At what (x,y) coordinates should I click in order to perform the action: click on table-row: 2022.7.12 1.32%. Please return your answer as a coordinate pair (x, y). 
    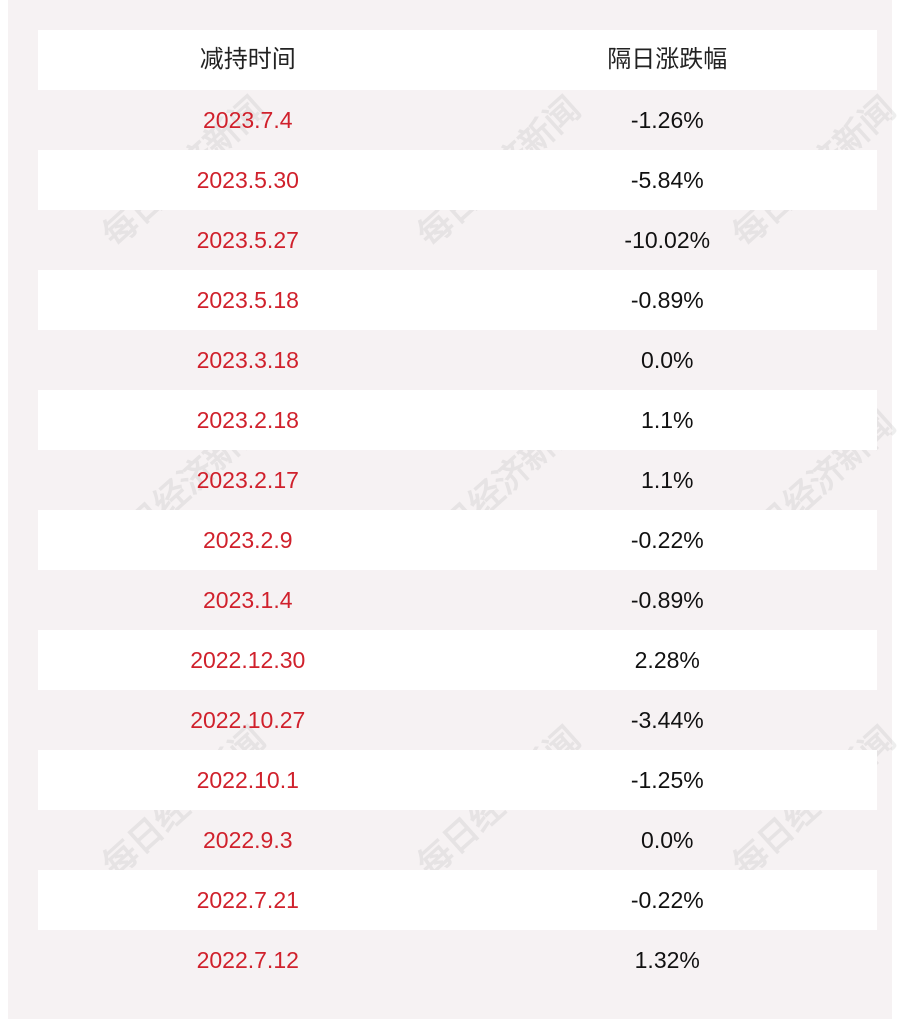
    Looking at the image, I should click on (457, 960).